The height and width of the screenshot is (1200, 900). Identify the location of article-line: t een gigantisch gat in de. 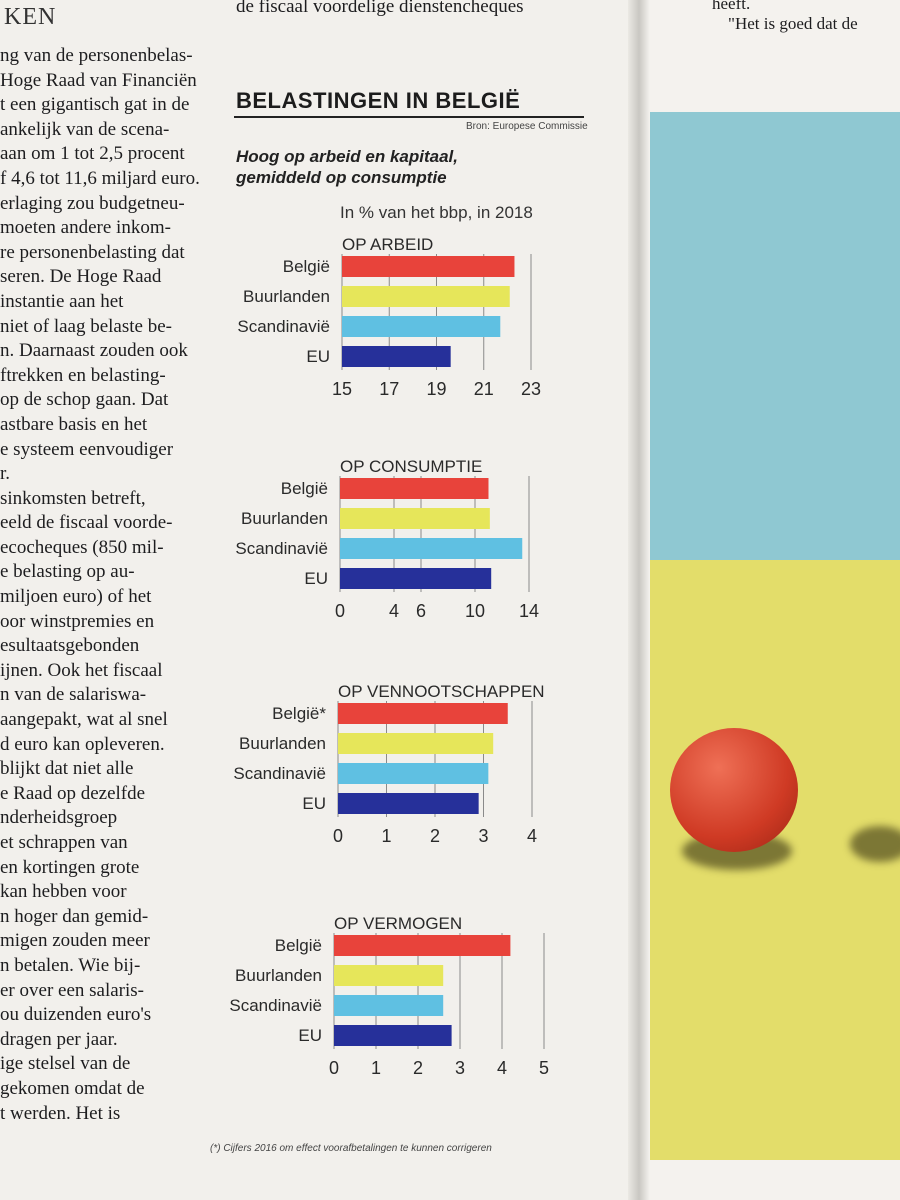
(95, 105).